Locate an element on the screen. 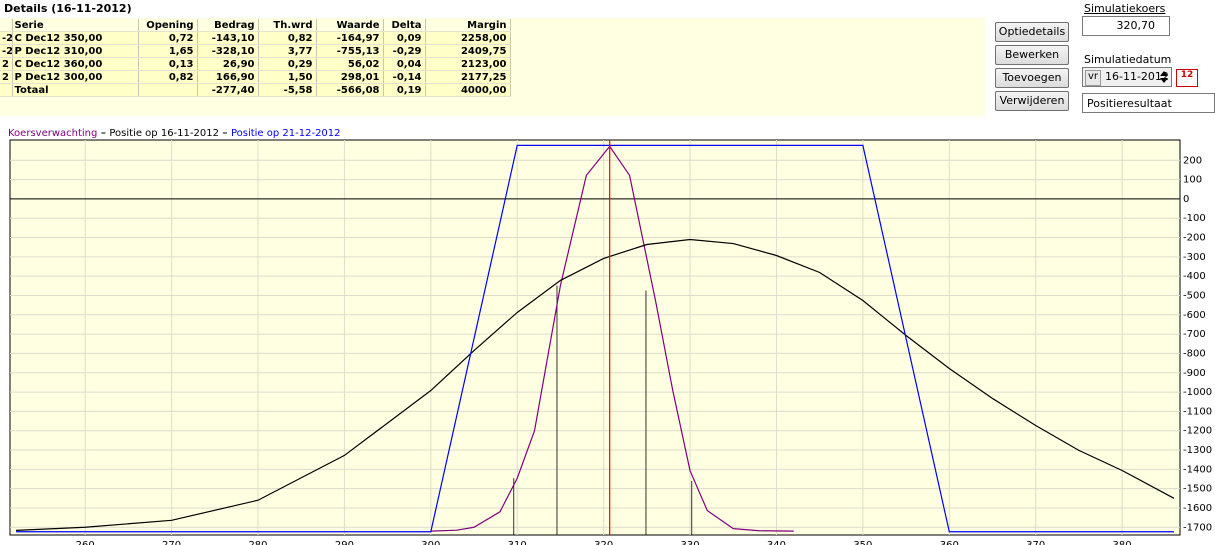 The width and height of the screenshot is (1215, 545). x-tick-label: 340 is located at coordinates (776, 542).